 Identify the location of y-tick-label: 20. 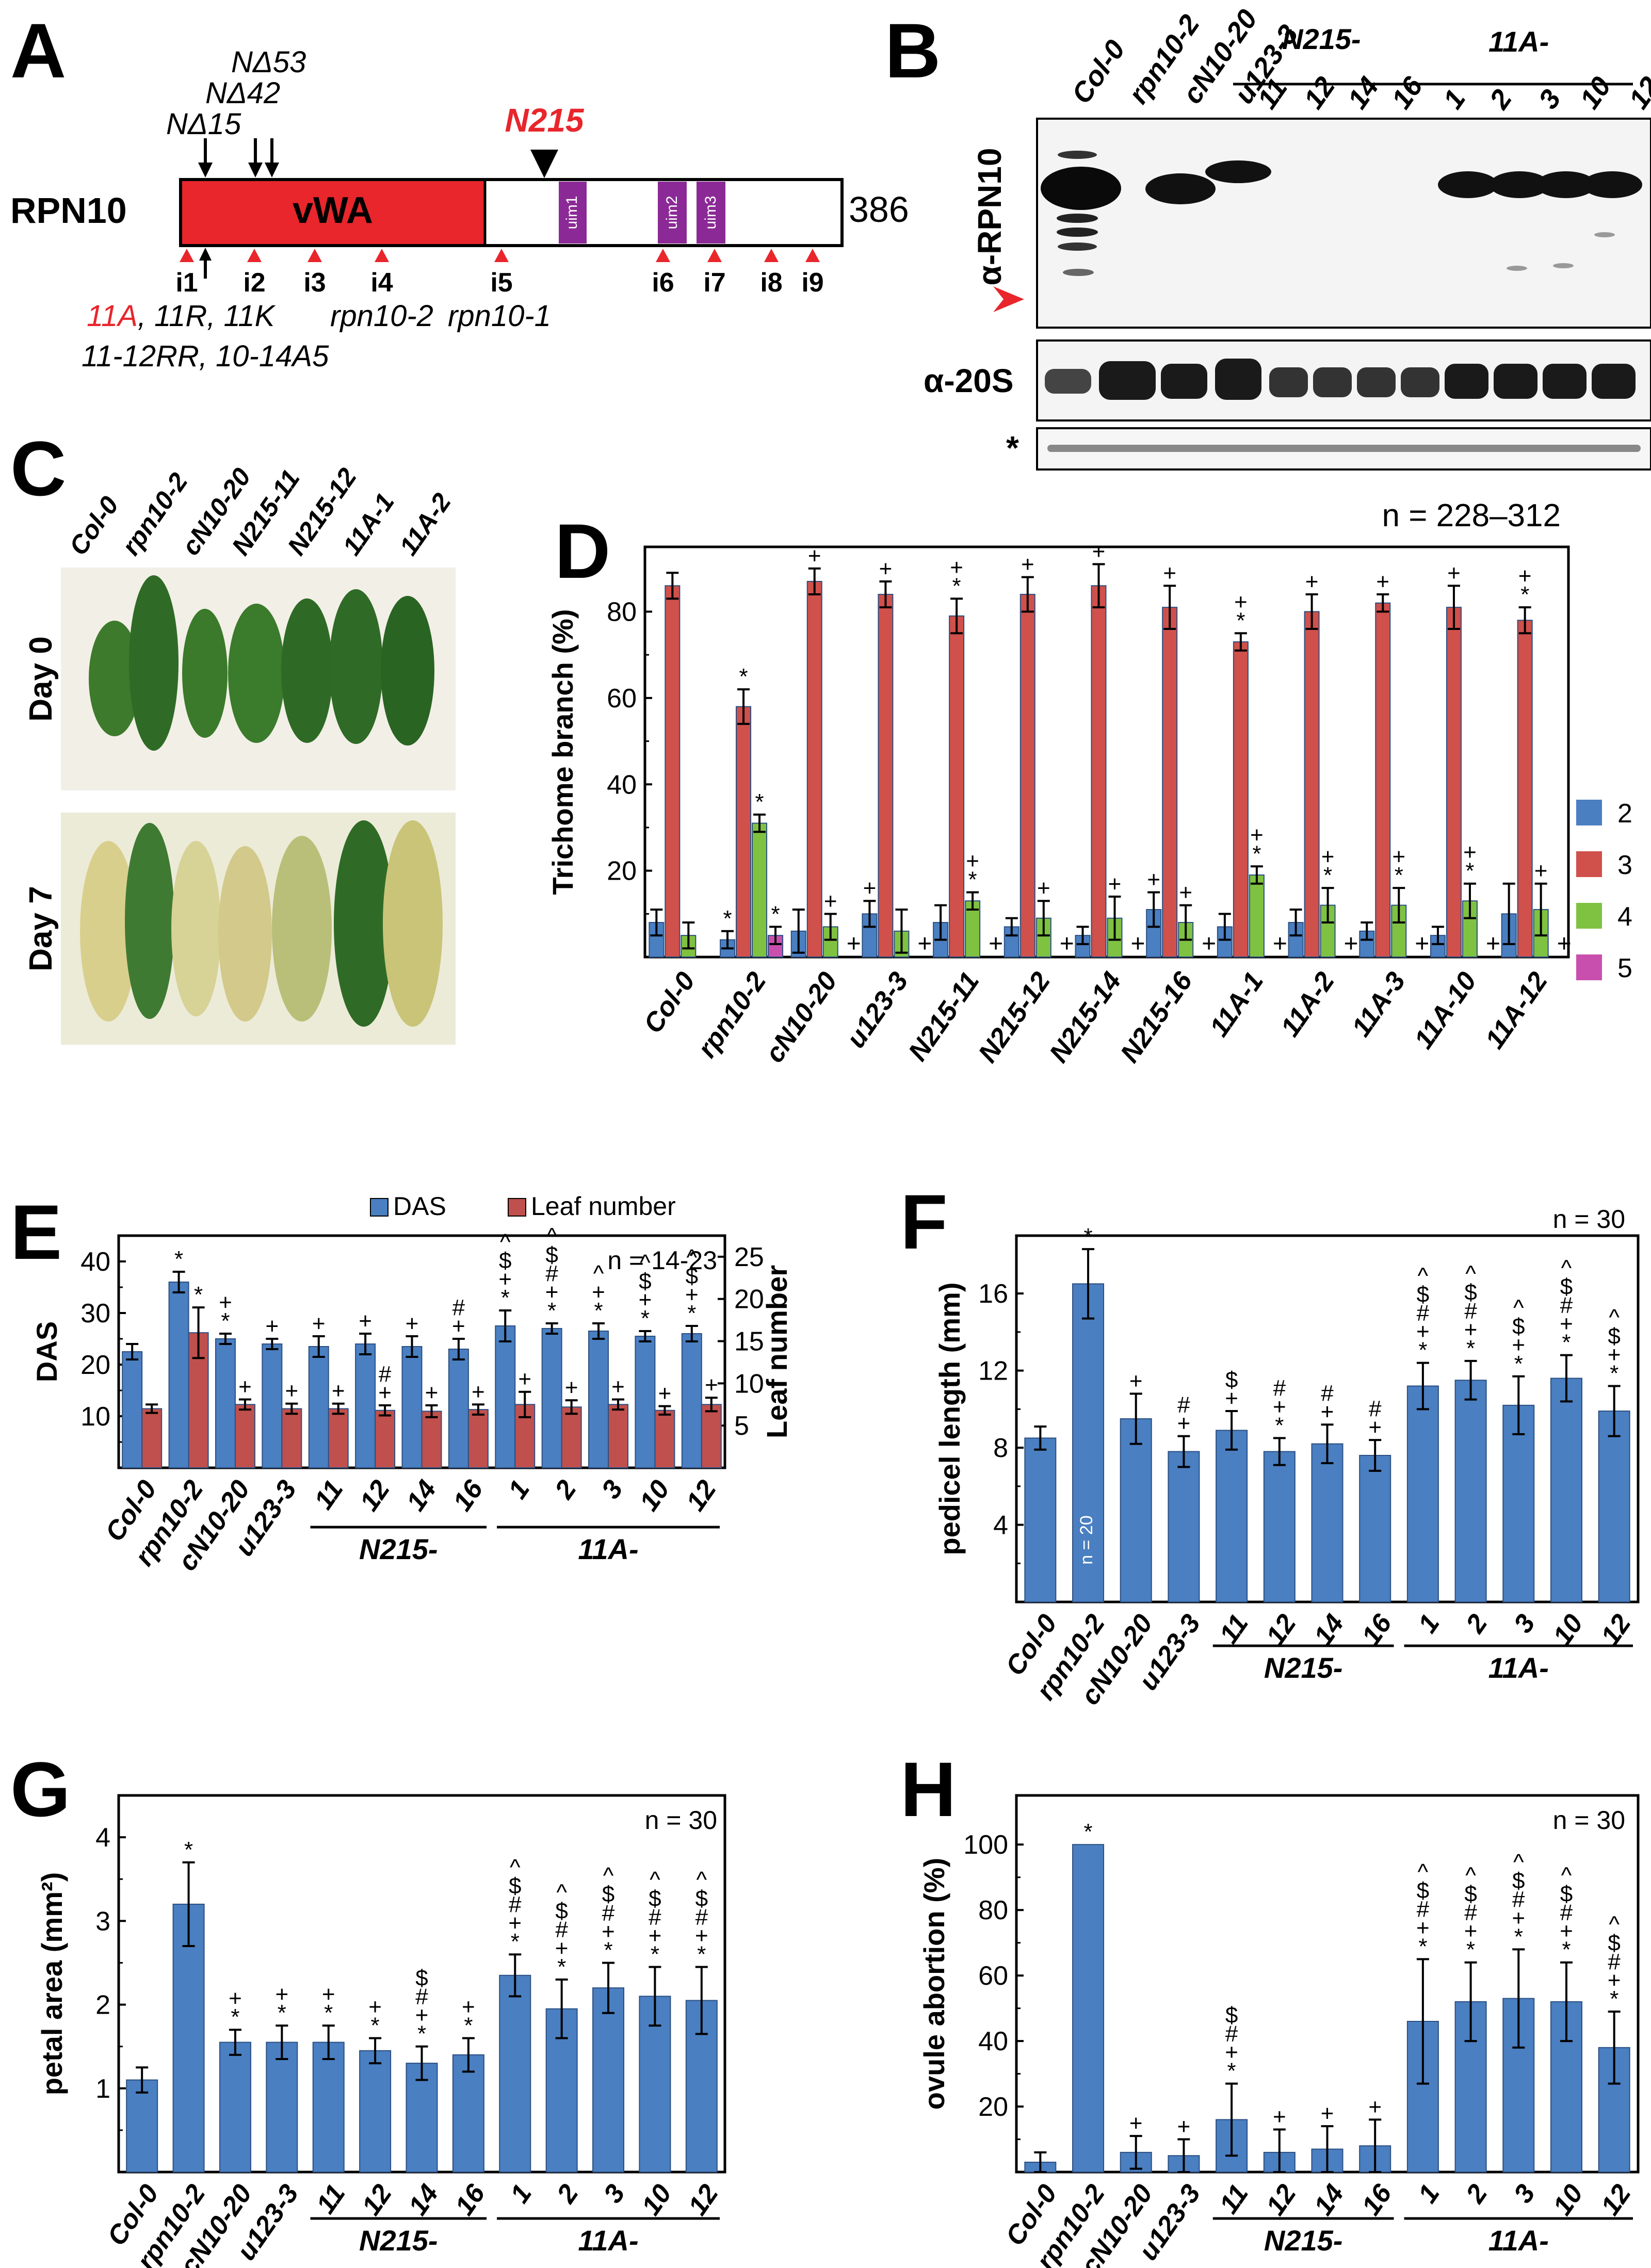
(993, 2107).